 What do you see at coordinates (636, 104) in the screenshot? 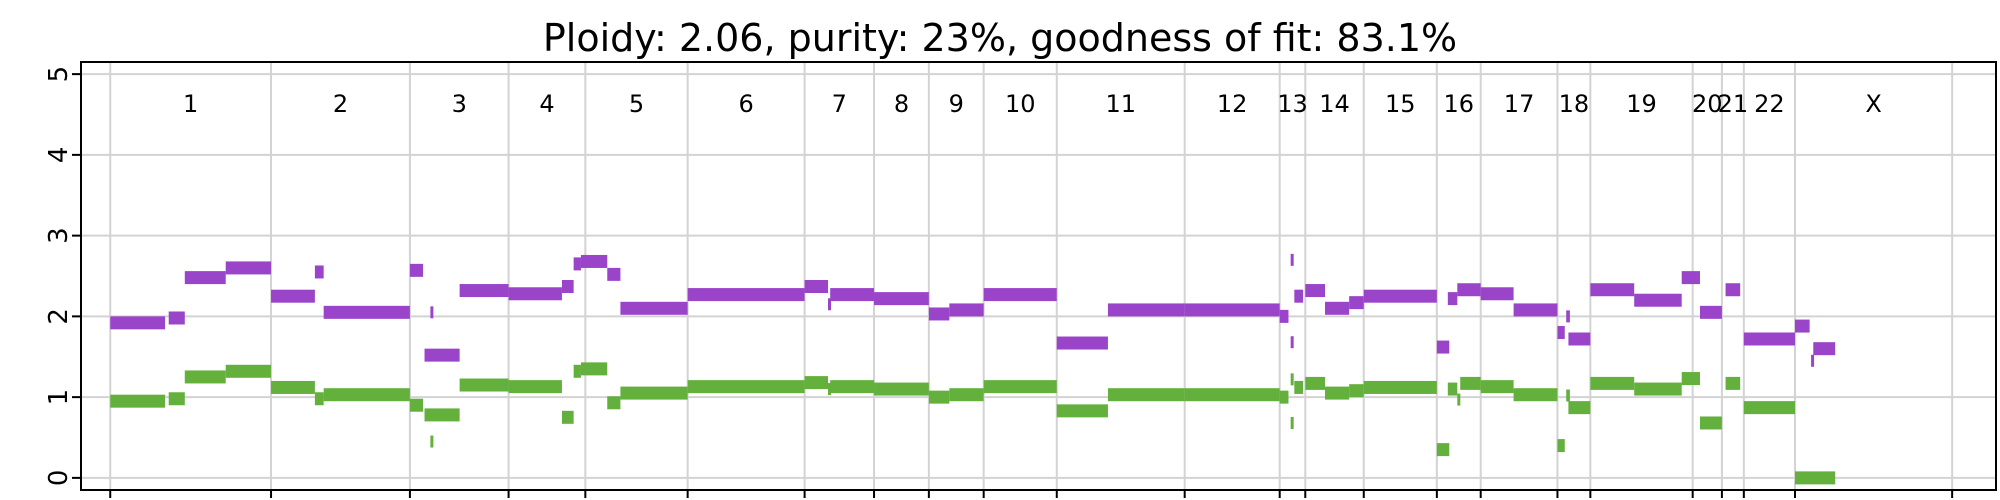
I see `chromosome-label: 5` at bounding box center [636, 104].